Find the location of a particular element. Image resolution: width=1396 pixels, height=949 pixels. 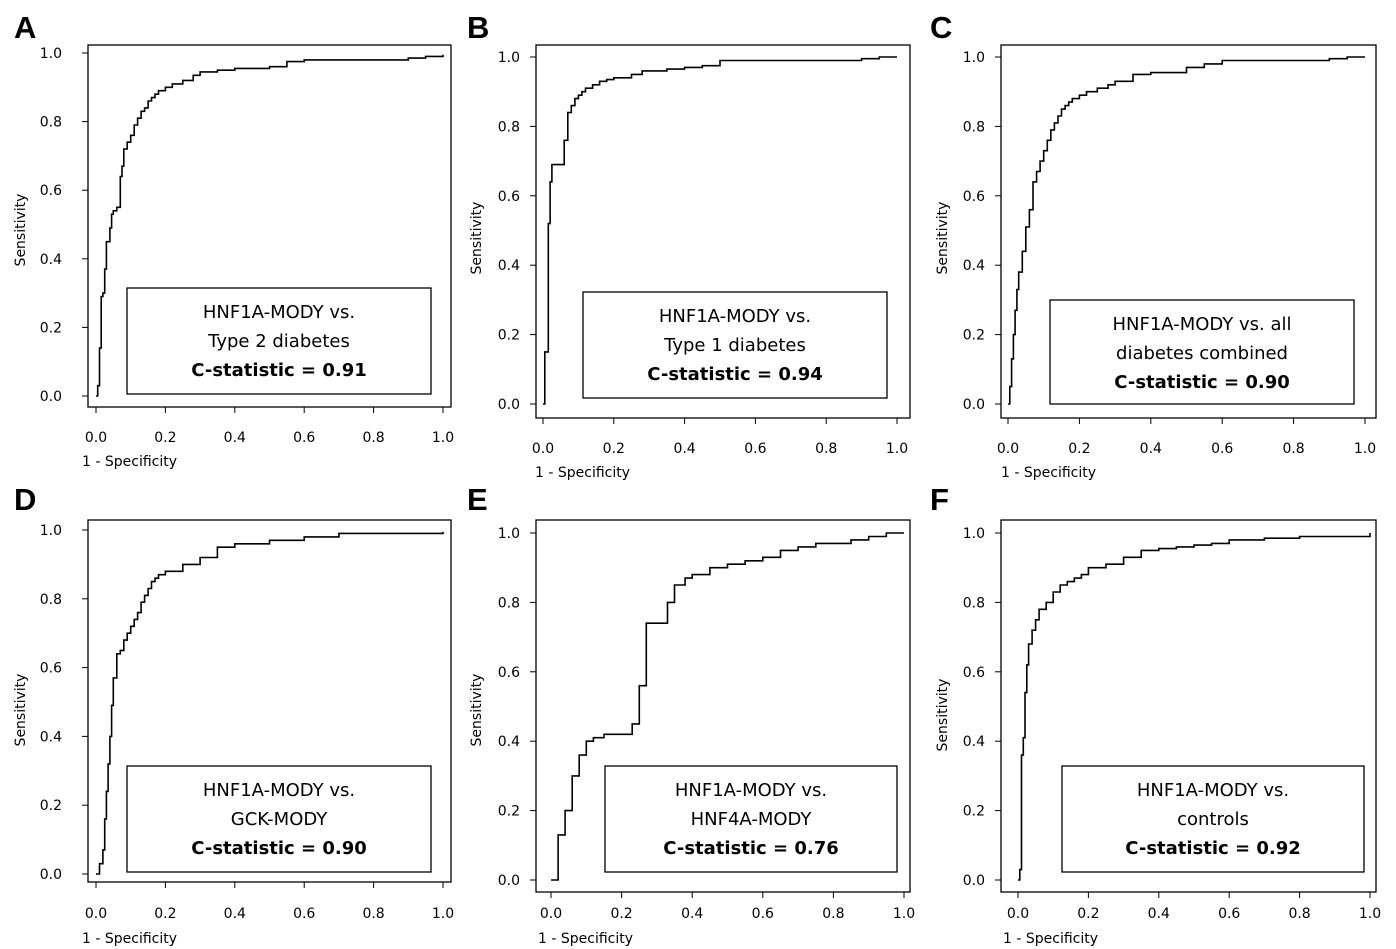

legend-line: controls is located at coordinates (1213, 819).